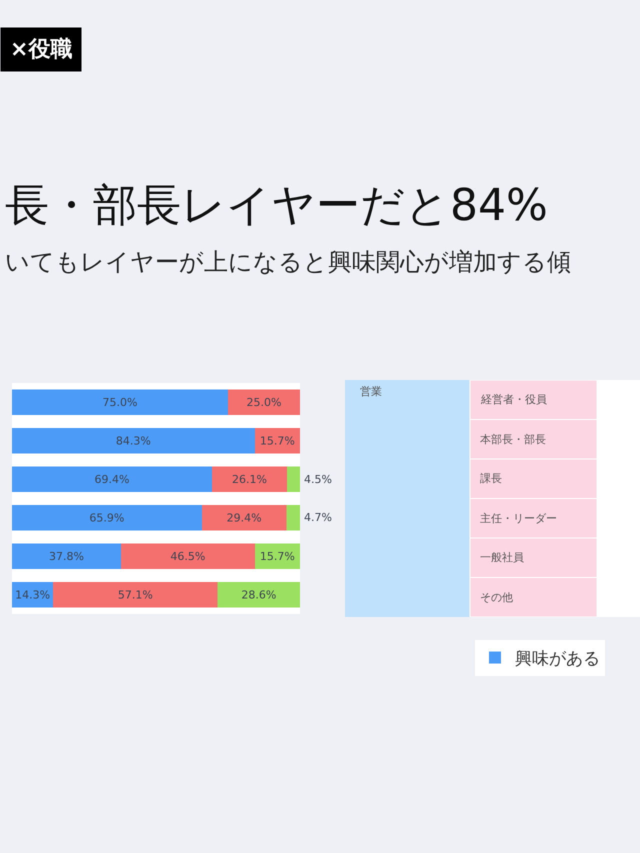 This screenshot has height=853, width=640. I want to click on chart-subtitle: いてもレイヤーが上になると興味関心が増加する傾, so click(288, 262).